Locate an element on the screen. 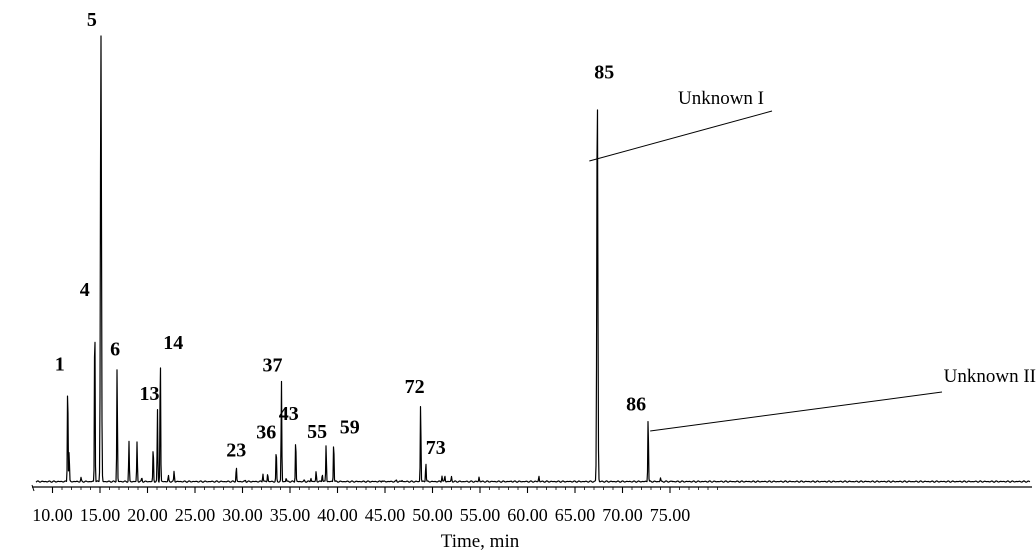 The height and width of the screenshot is (554, 1036). x-tick-label: 50.00 is located at coordinates (432, 515).